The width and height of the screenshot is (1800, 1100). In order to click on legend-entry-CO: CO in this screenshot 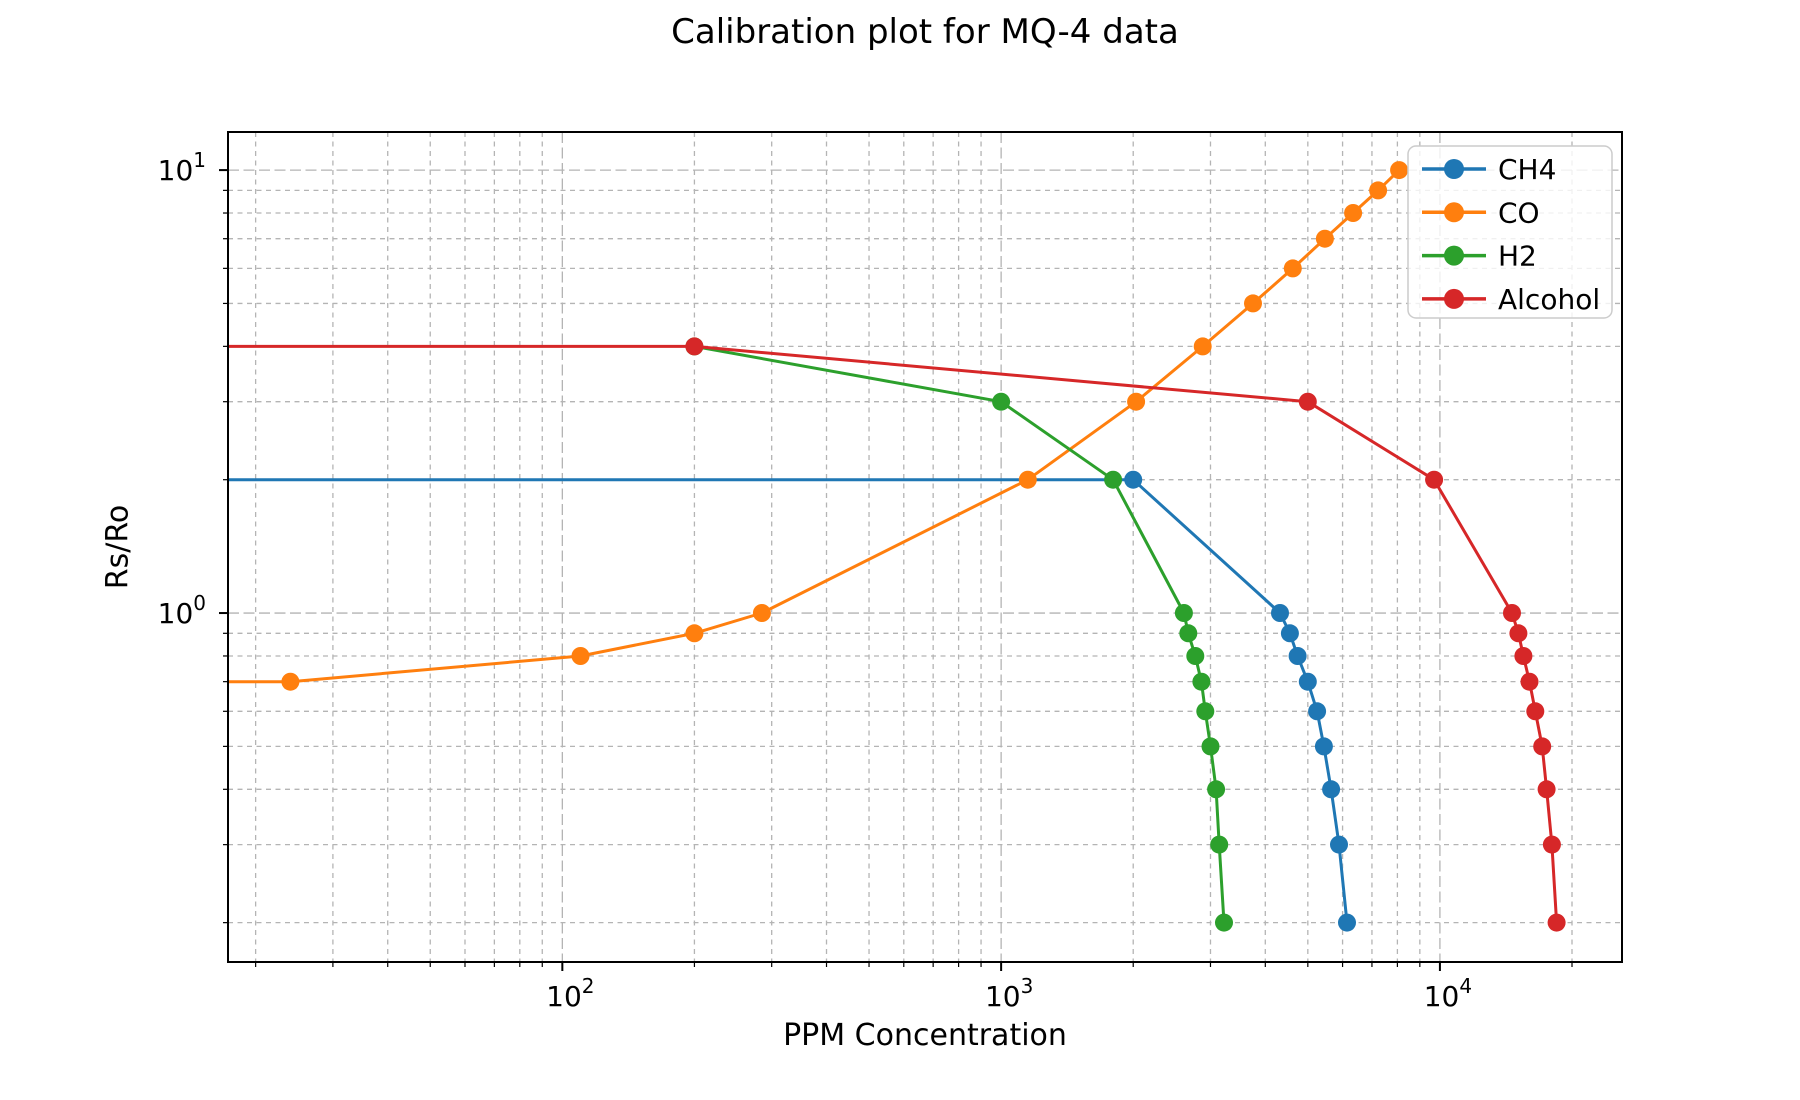, I will do `click(1481, 212)`.